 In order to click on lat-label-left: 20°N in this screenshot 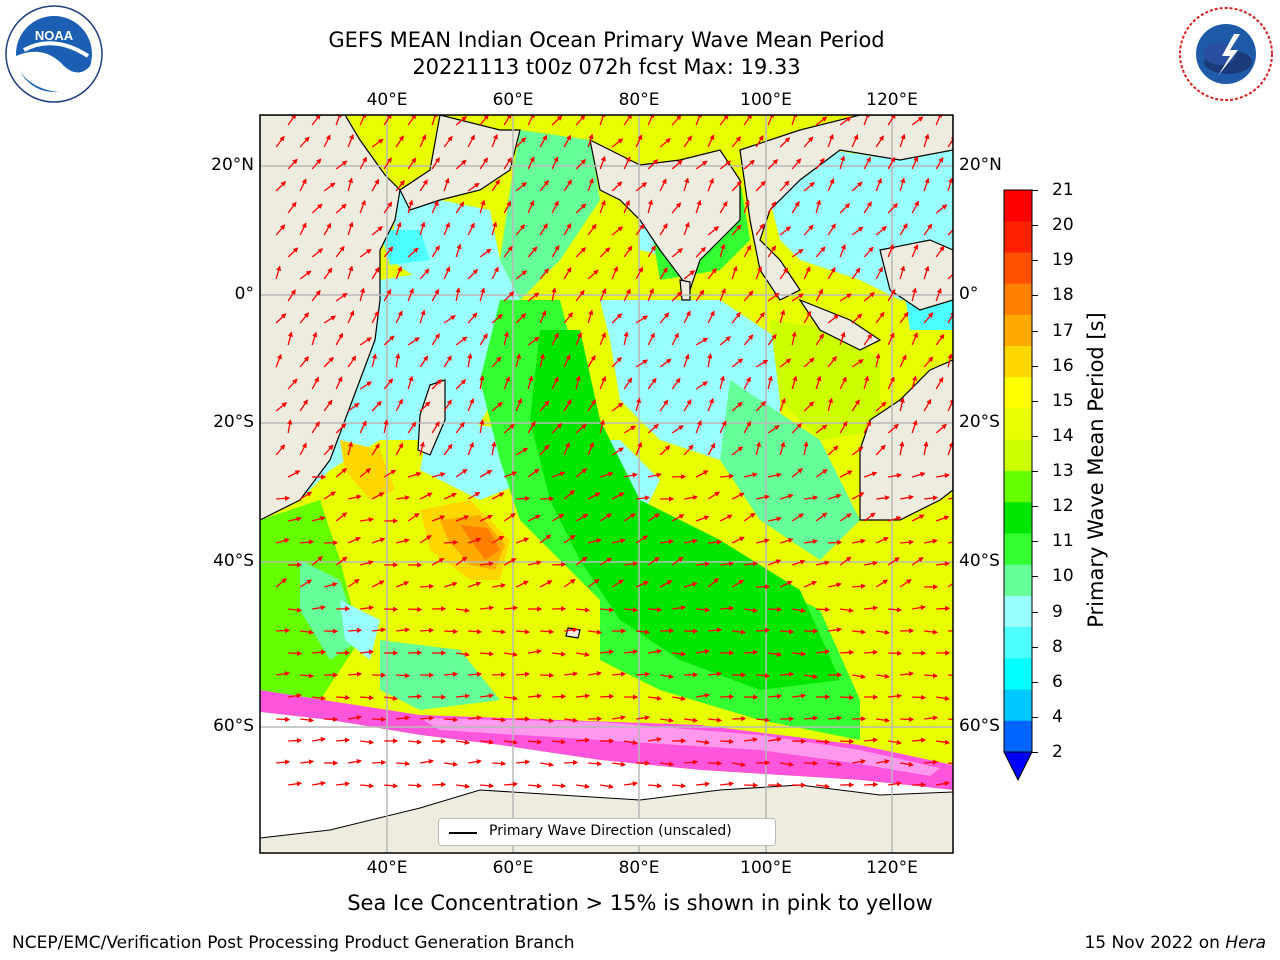, I will do `click(232, 165)`.